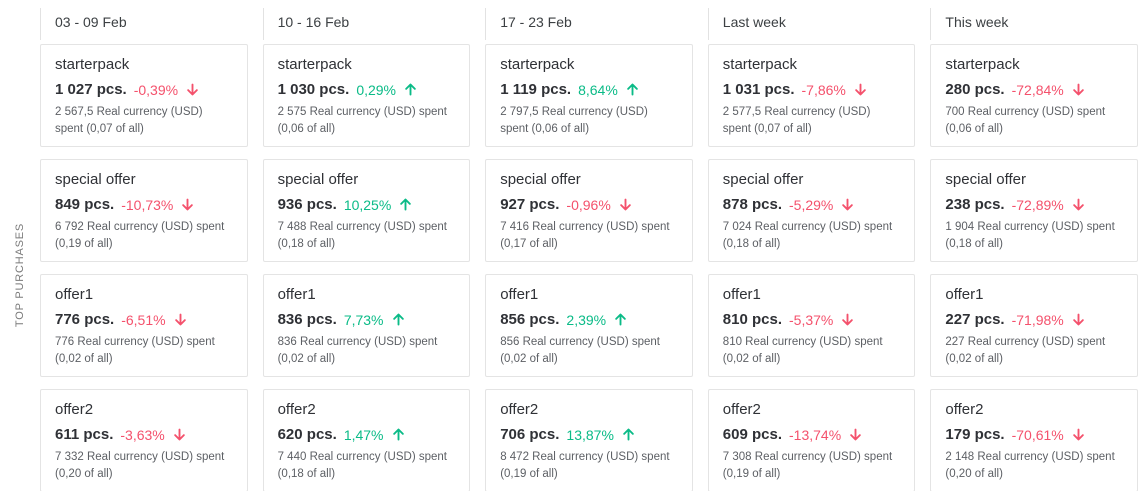 The height and width of the screenshot is (491, 1146). I want to click on purchase-count-line: 706 pcs. 13,87%, so click(589, 434).